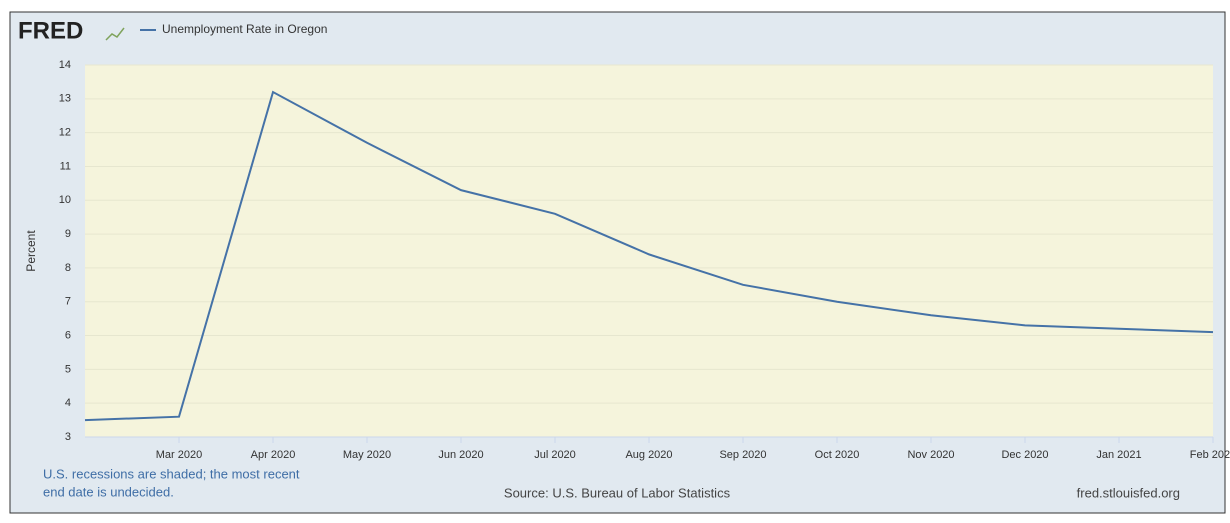  What do you see at coordinates (68, 302) in the screenshot?
I see `y-tick-label: 7` at bounding box center [68, 302].